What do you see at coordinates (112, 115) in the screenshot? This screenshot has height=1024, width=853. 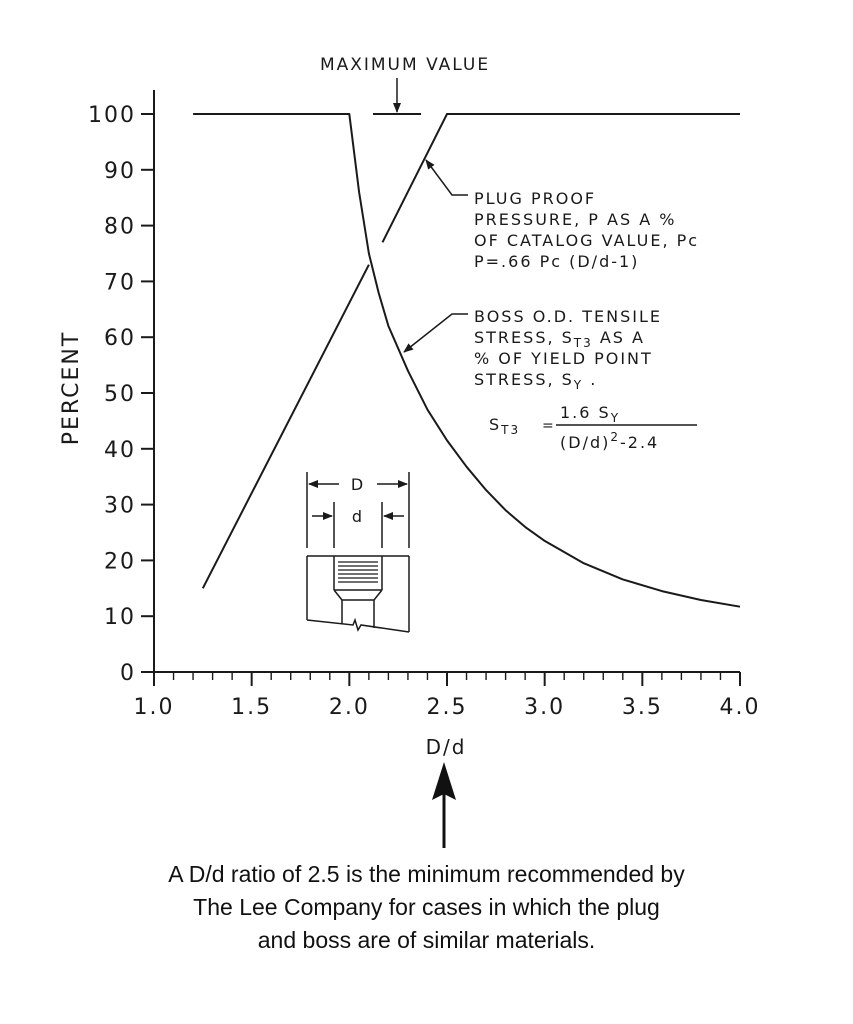 I see `y-tick-label-10: 100` at bounding box center [112, 115].